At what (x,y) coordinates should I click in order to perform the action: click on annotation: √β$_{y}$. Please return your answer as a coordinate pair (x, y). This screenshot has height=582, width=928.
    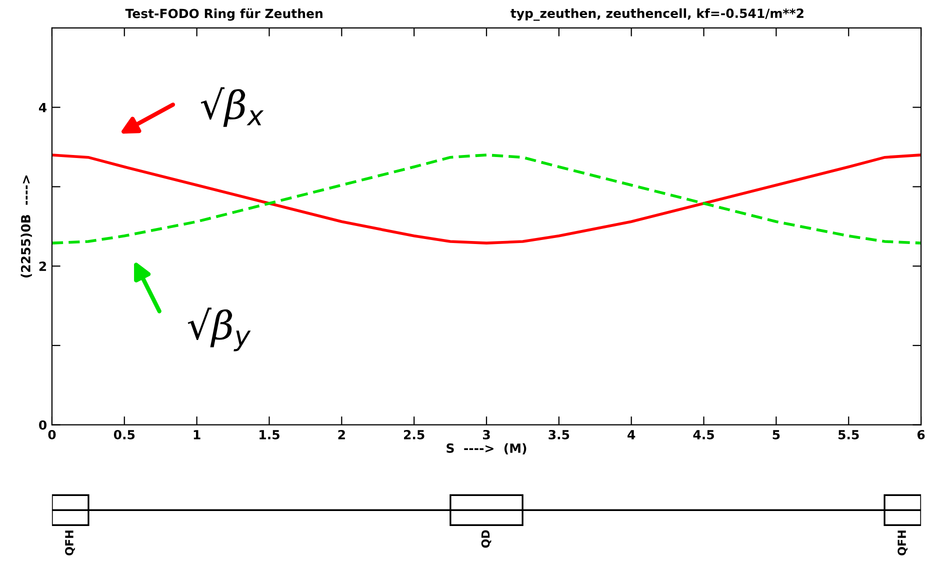
    Looking at the image, I should click on (219, 330).